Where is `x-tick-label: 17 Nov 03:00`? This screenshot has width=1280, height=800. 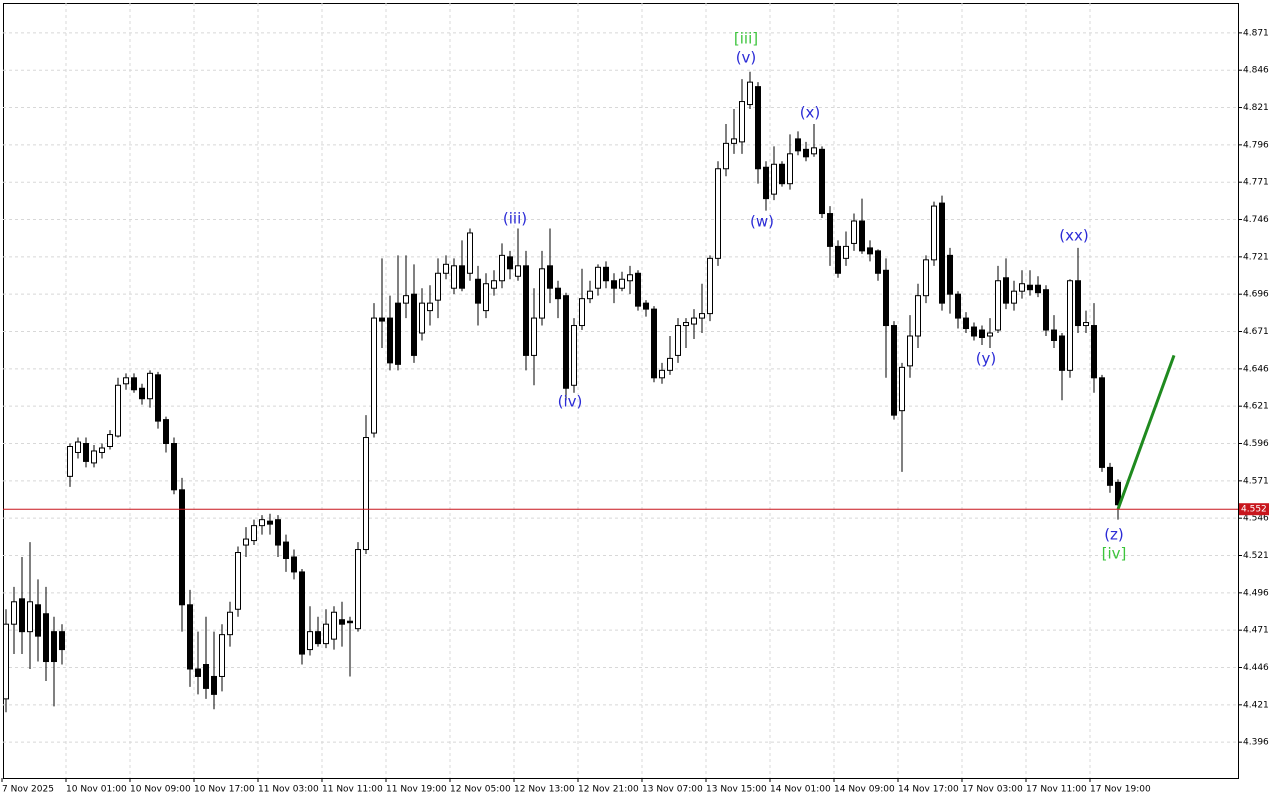
x-tick-label: 17 Nov 03:00 is located at coordinates (992, 790).